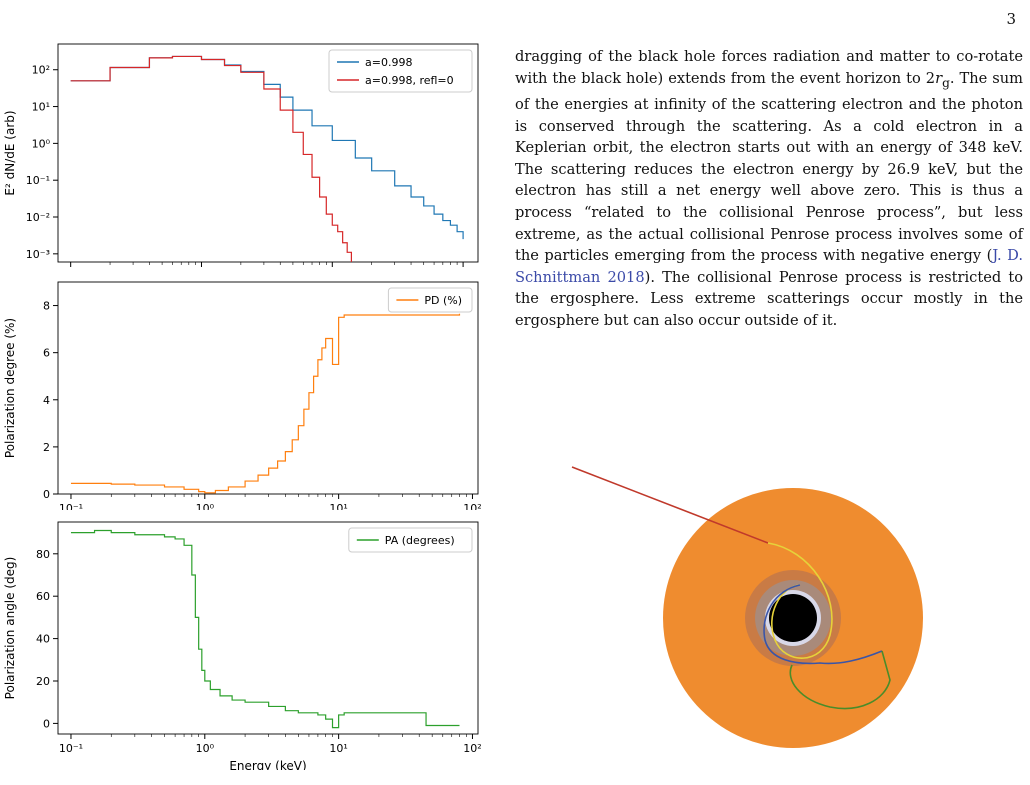 This screenshot has width=1030, height=785. What do you see at coordinates (10, 388) in the screenshot?
I see `y-axis-label: Polarization degree (%)` at bounding box center [10, 388].